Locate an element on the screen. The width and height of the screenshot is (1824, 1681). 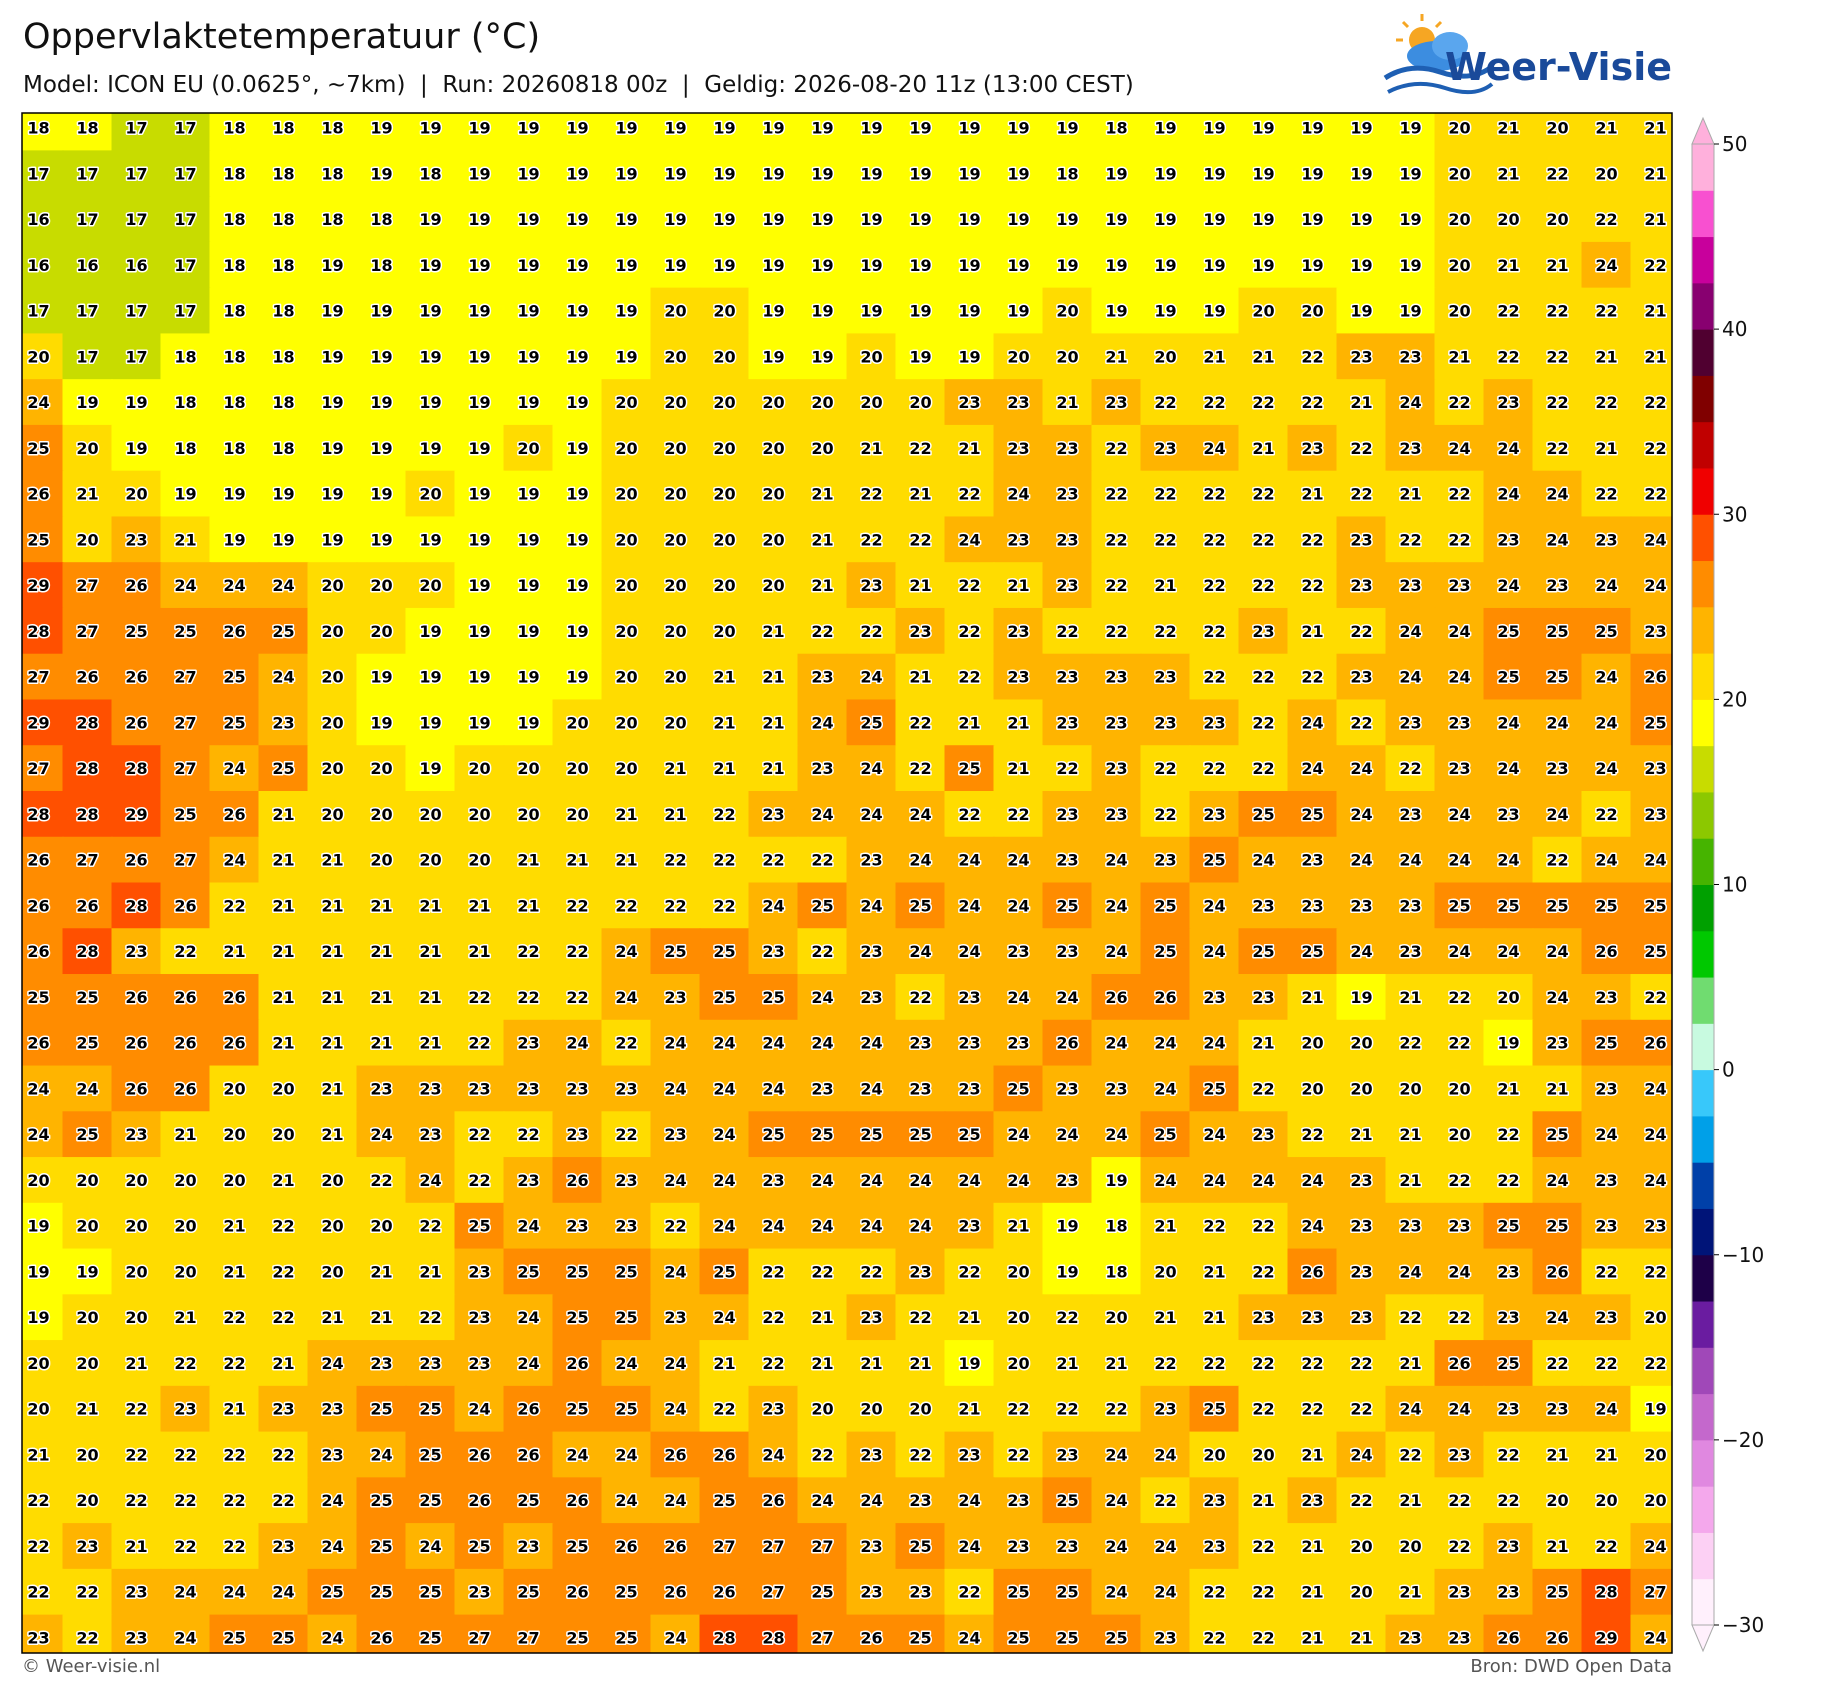
temperature-label: 18 is located at coordinates (283, 173).